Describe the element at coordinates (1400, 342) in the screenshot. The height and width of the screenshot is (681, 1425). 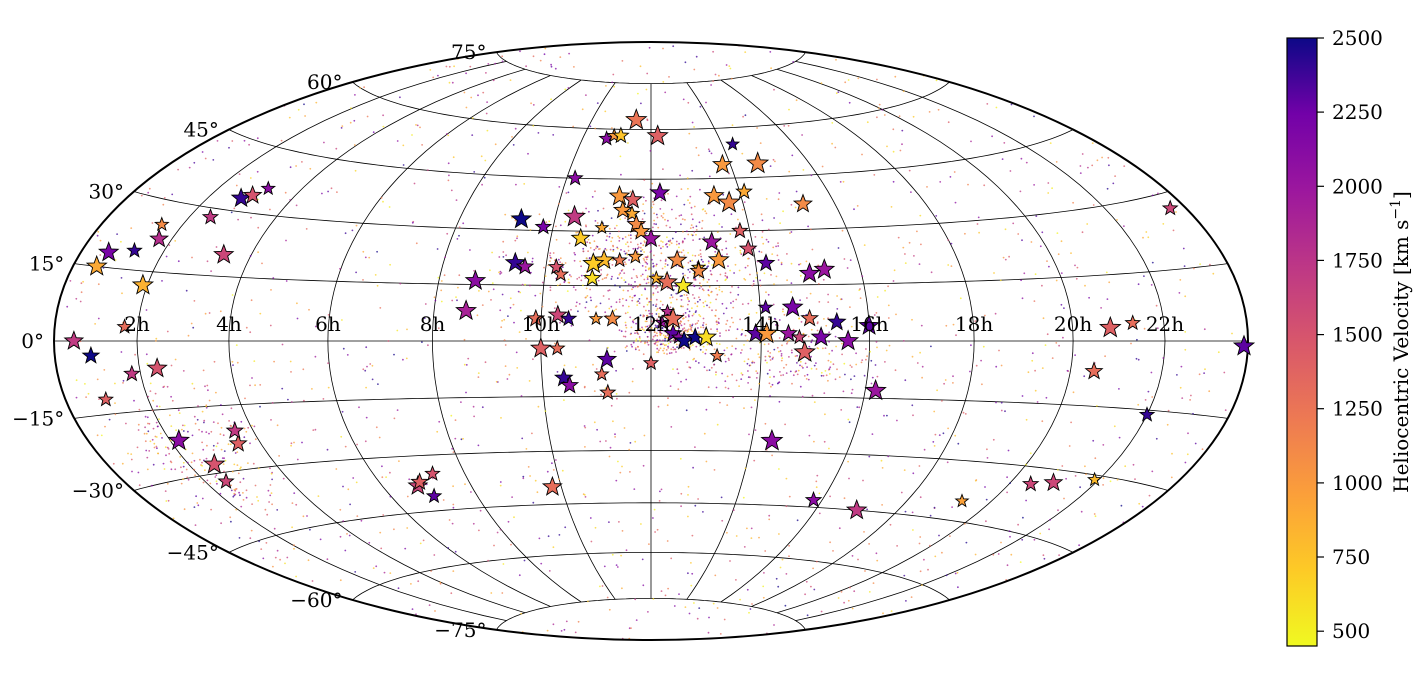
I see `colorbar-label: Heliocentric Velocity [km s−1]` at that location.